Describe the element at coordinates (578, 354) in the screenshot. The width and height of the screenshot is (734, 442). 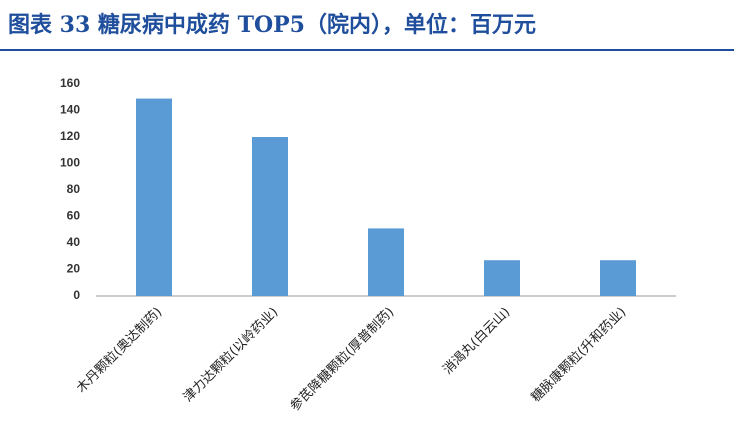
I see `x-tick-label: 糖脉康颗粒(升和药业)` at that location.